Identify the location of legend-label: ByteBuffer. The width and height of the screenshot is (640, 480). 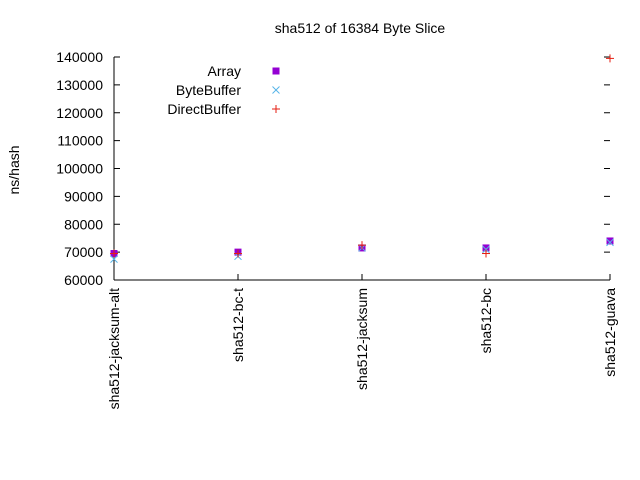
(208, 90).